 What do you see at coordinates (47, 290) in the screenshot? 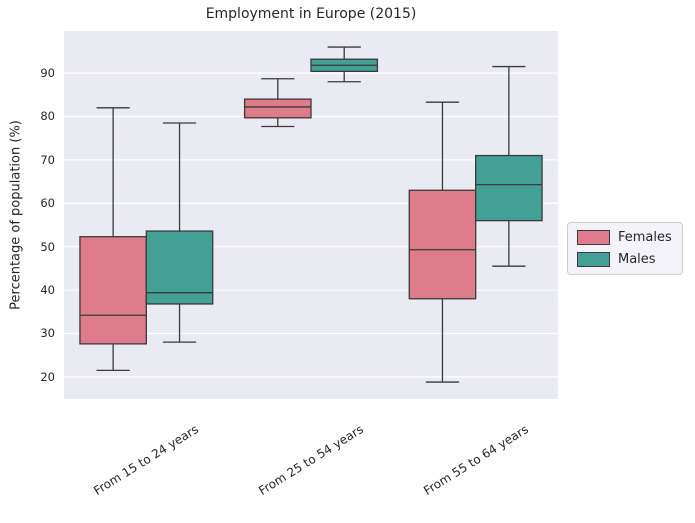
I see `y-tick-label: 40` at bounding box center [47, 290].